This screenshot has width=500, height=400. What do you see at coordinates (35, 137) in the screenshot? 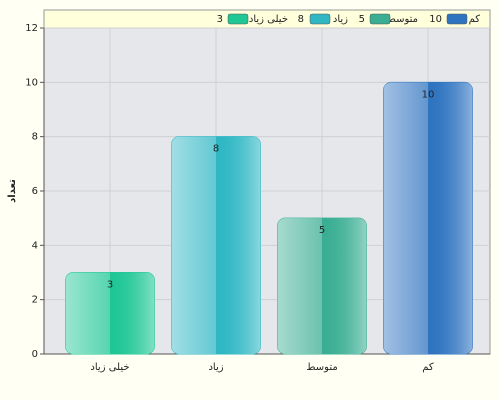
I see `y-tick-label: 8` at bounding box center [35, 137].